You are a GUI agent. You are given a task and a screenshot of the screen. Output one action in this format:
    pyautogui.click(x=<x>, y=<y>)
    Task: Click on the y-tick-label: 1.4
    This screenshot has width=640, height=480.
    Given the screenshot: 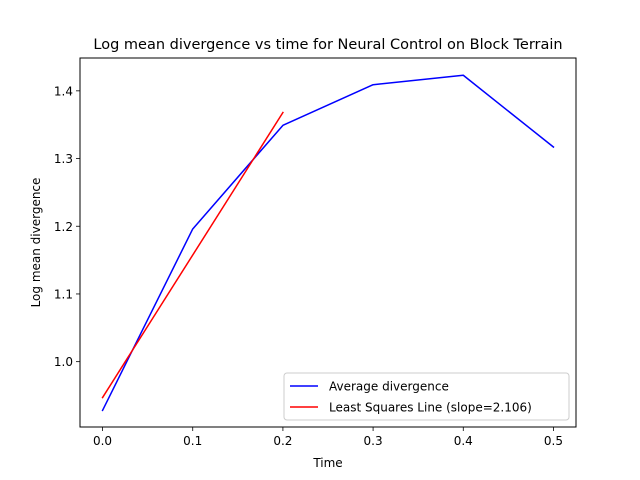 What is the action you would take?
    pyautogui.click(x=63, y=91)
    